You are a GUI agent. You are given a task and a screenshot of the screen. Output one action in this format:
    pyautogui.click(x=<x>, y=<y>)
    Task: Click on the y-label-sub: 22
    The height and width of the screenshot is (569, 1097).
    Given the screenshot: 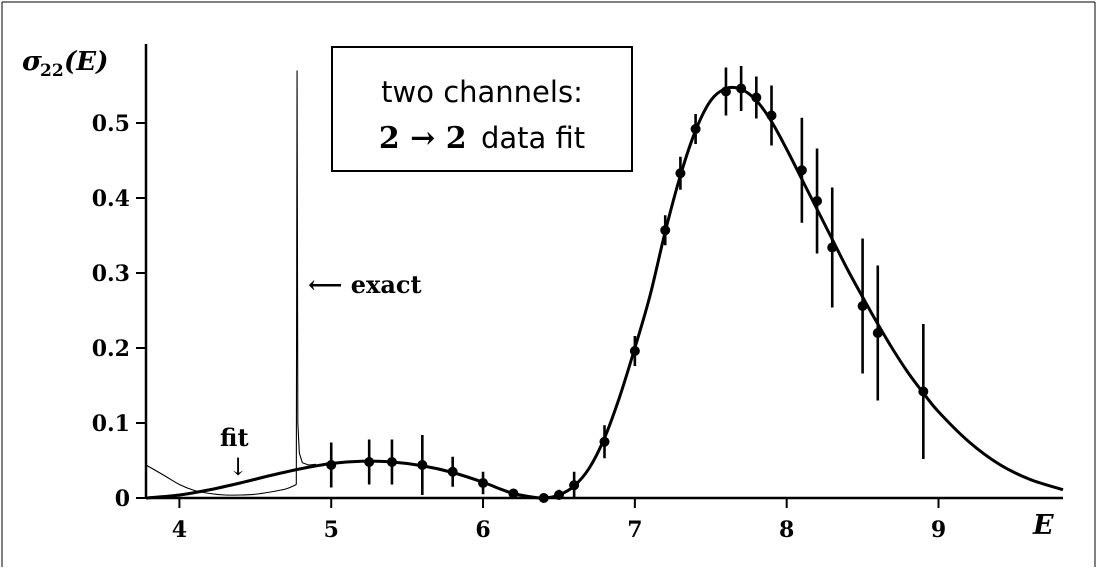 What is the action you would take?
    pyautogui.click(x=52, y=71)
    